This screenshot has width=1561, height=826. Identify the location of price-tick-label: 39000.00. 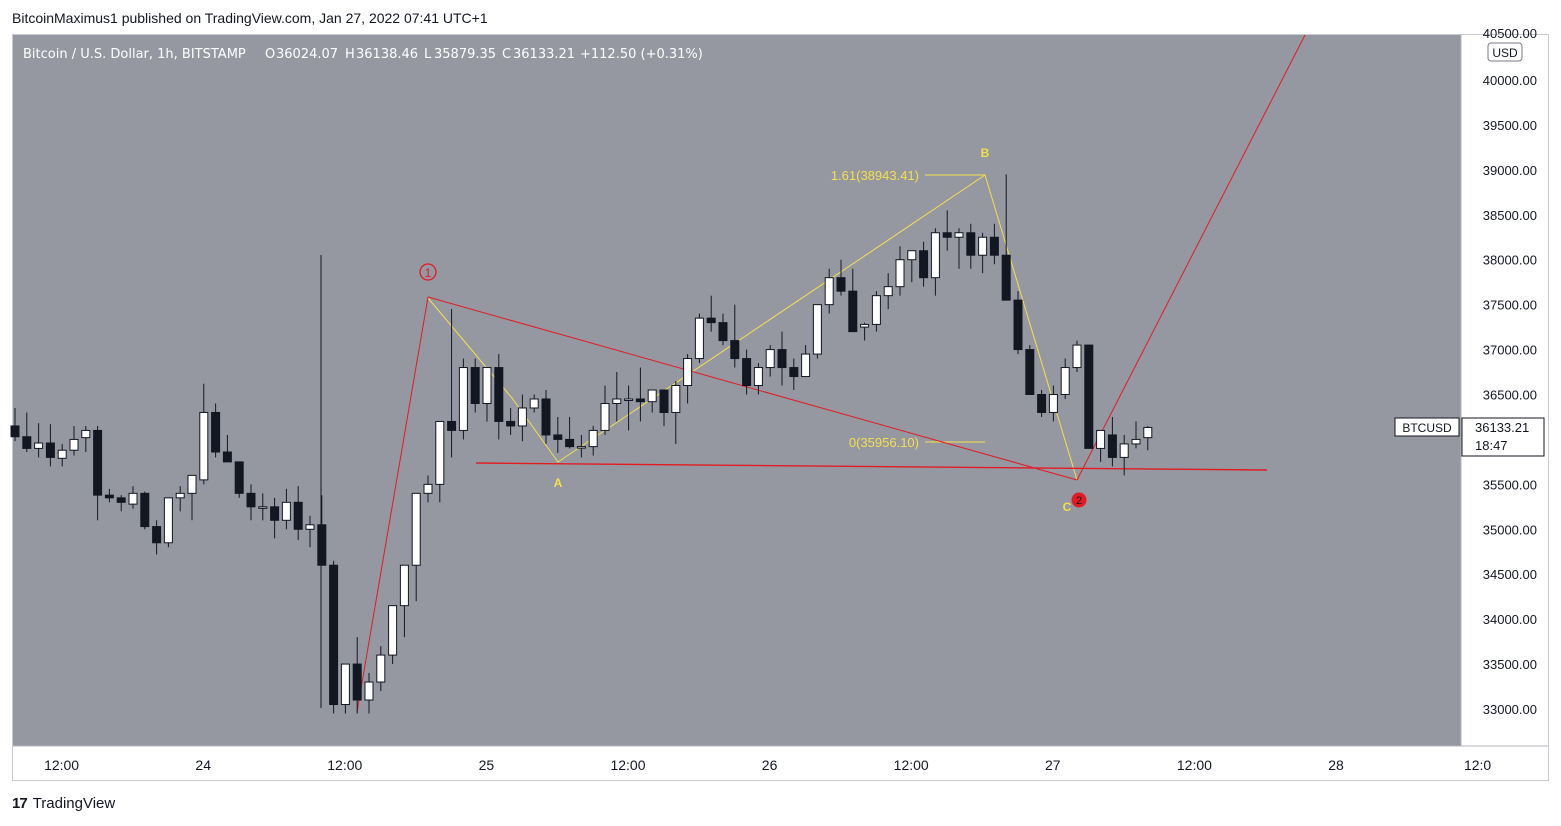
(1510, 170).